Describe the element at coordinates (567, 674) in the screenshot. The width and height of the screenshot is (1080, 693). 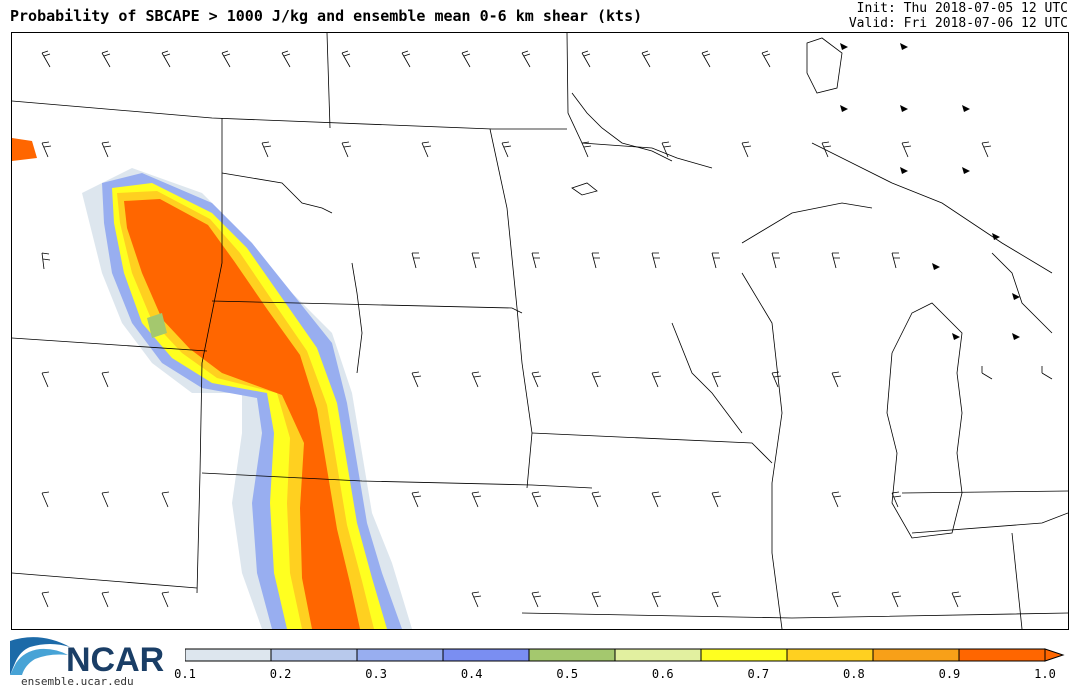
I see `colorbar-label: 0.5` at that location.